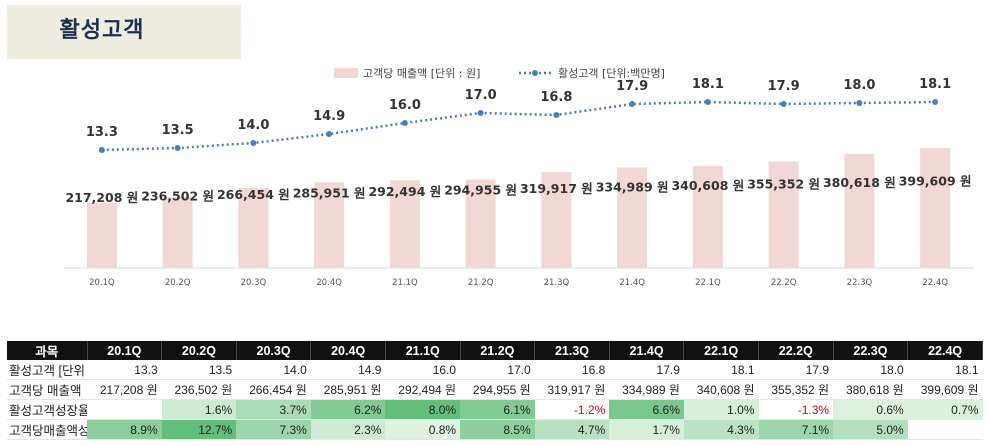 Image resolution: width=989 pixels, height=446 pixels. I want to click on table-cell: 236,502 원, so click(199, 389).